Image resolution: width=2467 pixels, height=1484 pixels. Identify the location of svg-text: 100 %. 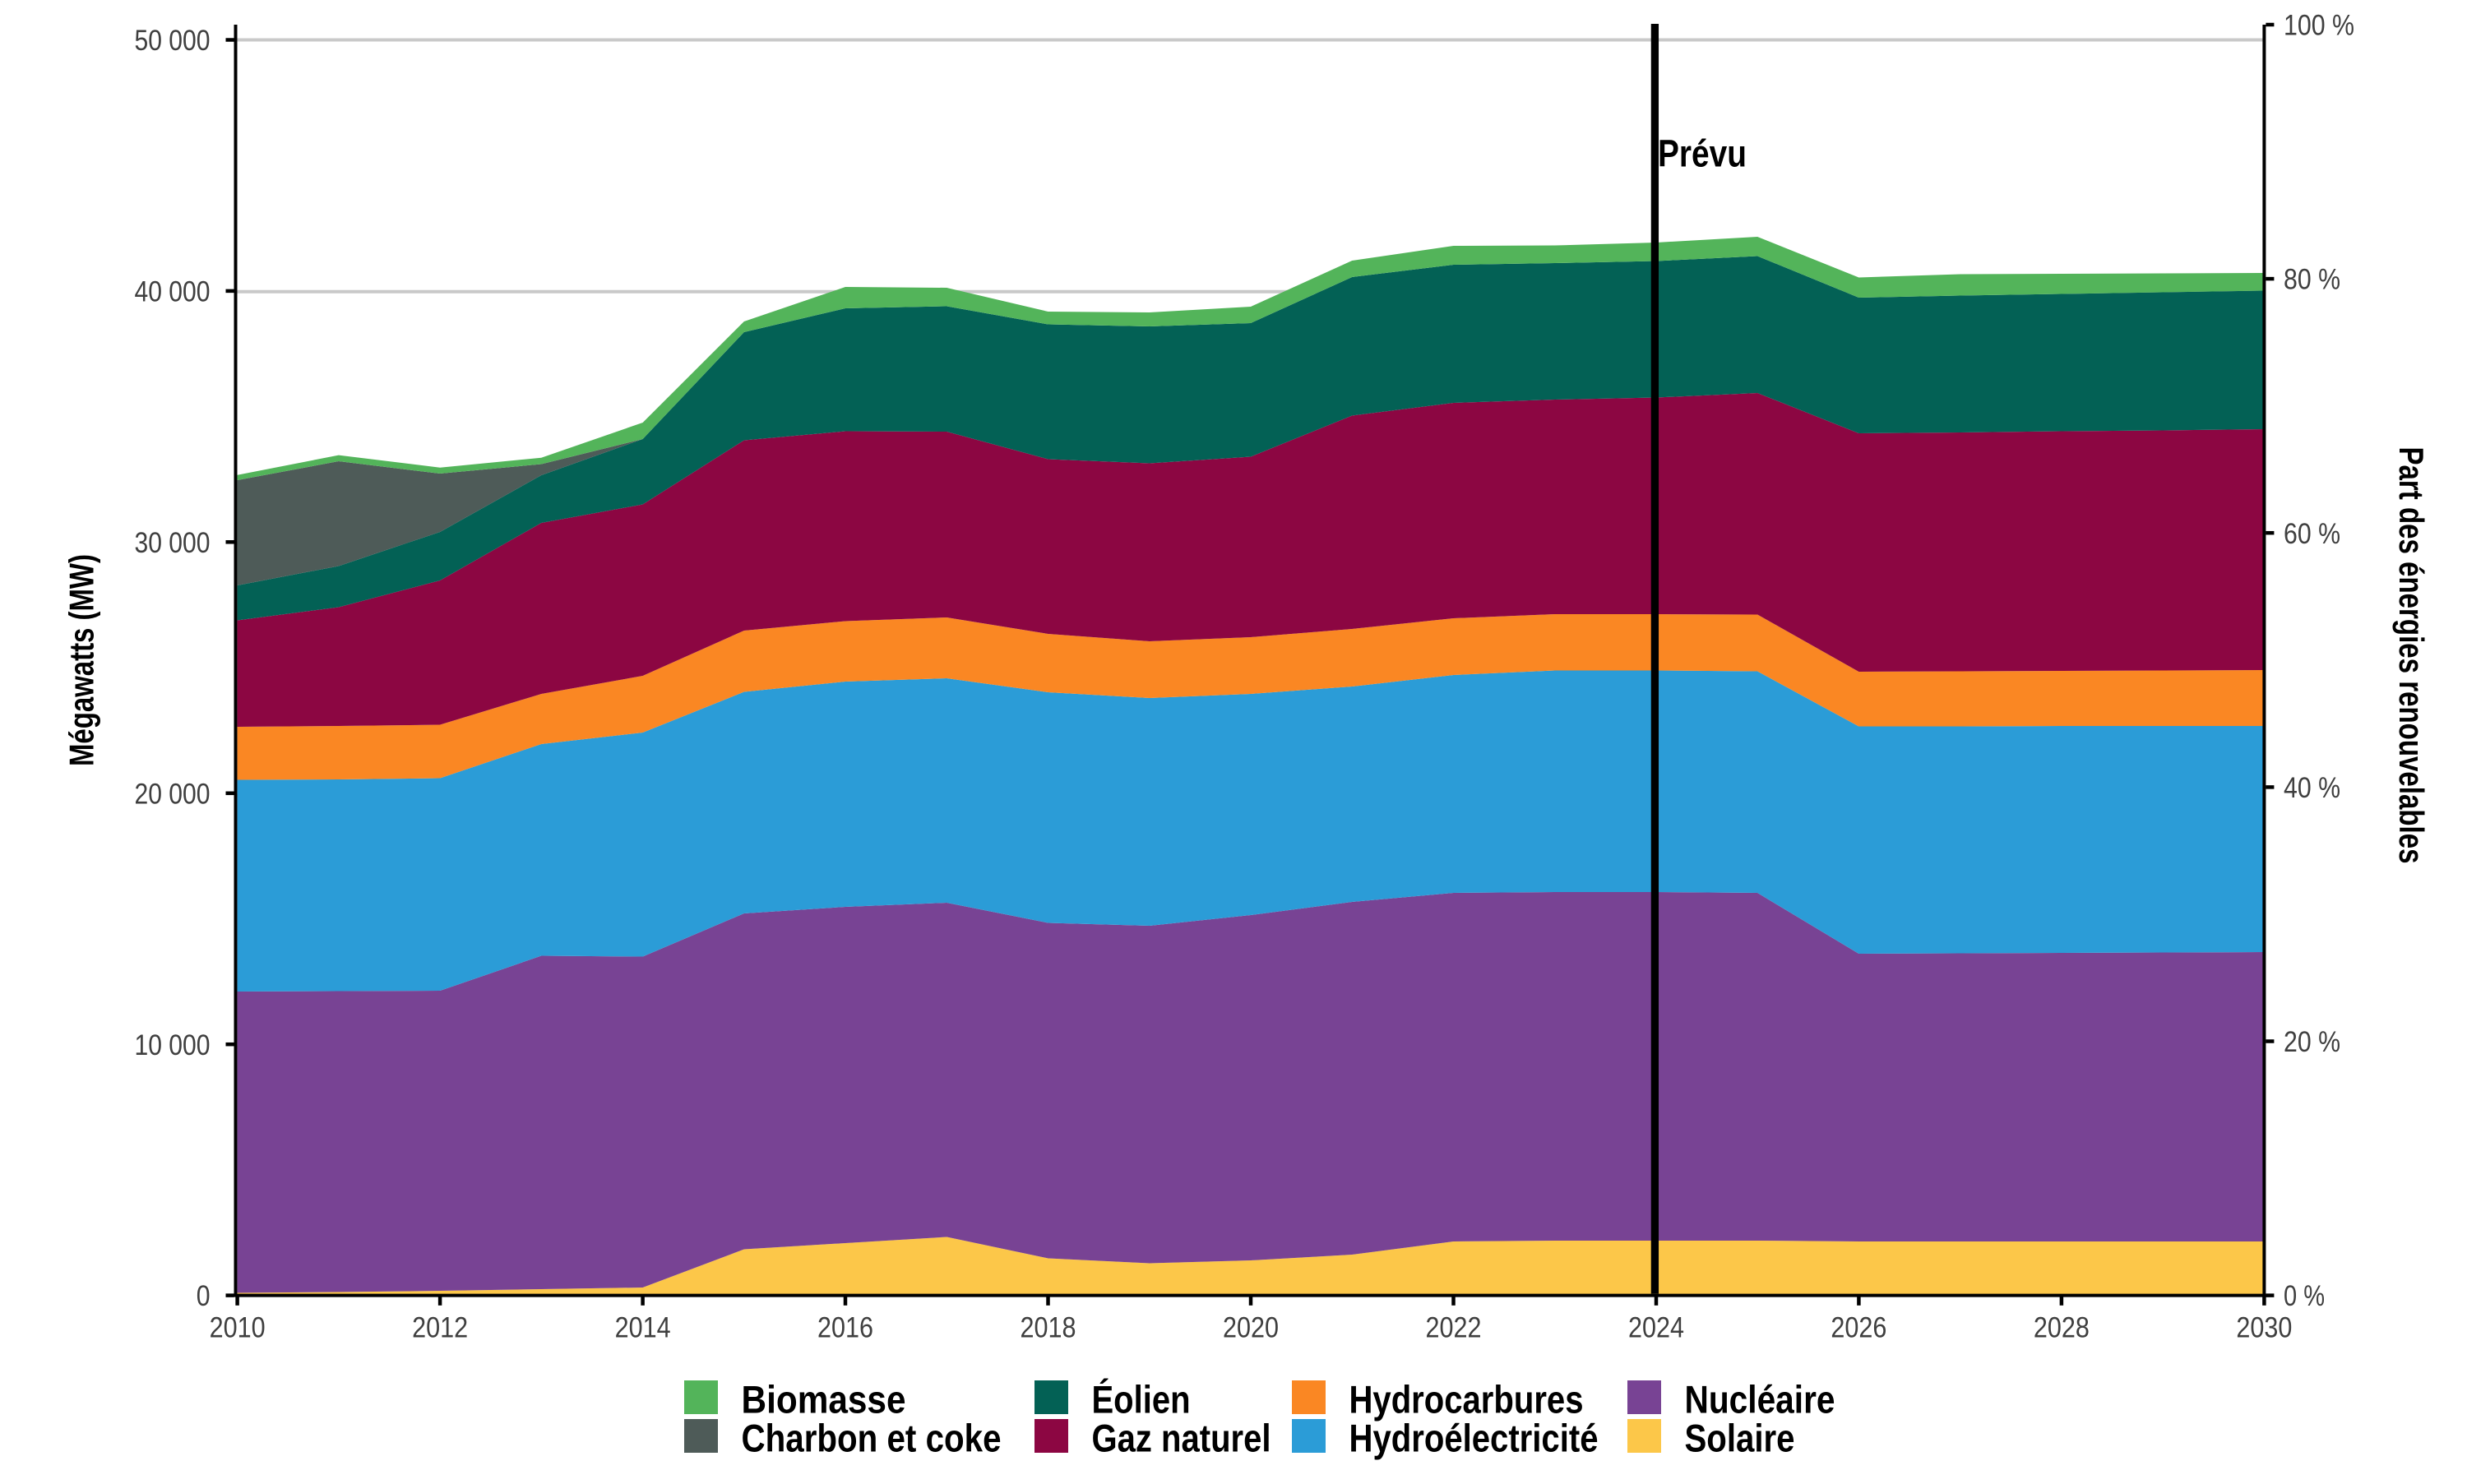
(2319, 26).